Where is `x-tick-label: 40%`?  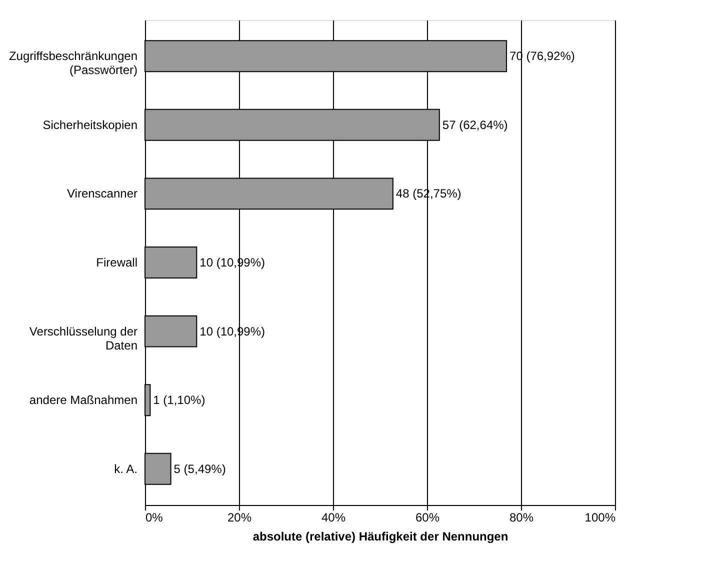
x-tick-label: 40% is located at coordinates (333, 517).